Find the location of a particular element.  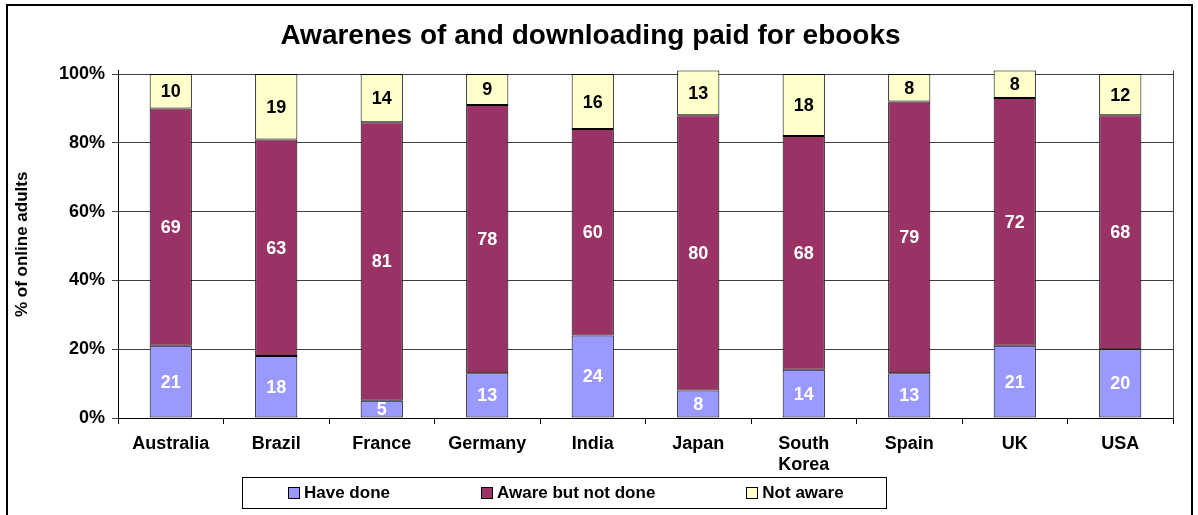

x-tick-label: UK is located at coordinates (1014, 442).